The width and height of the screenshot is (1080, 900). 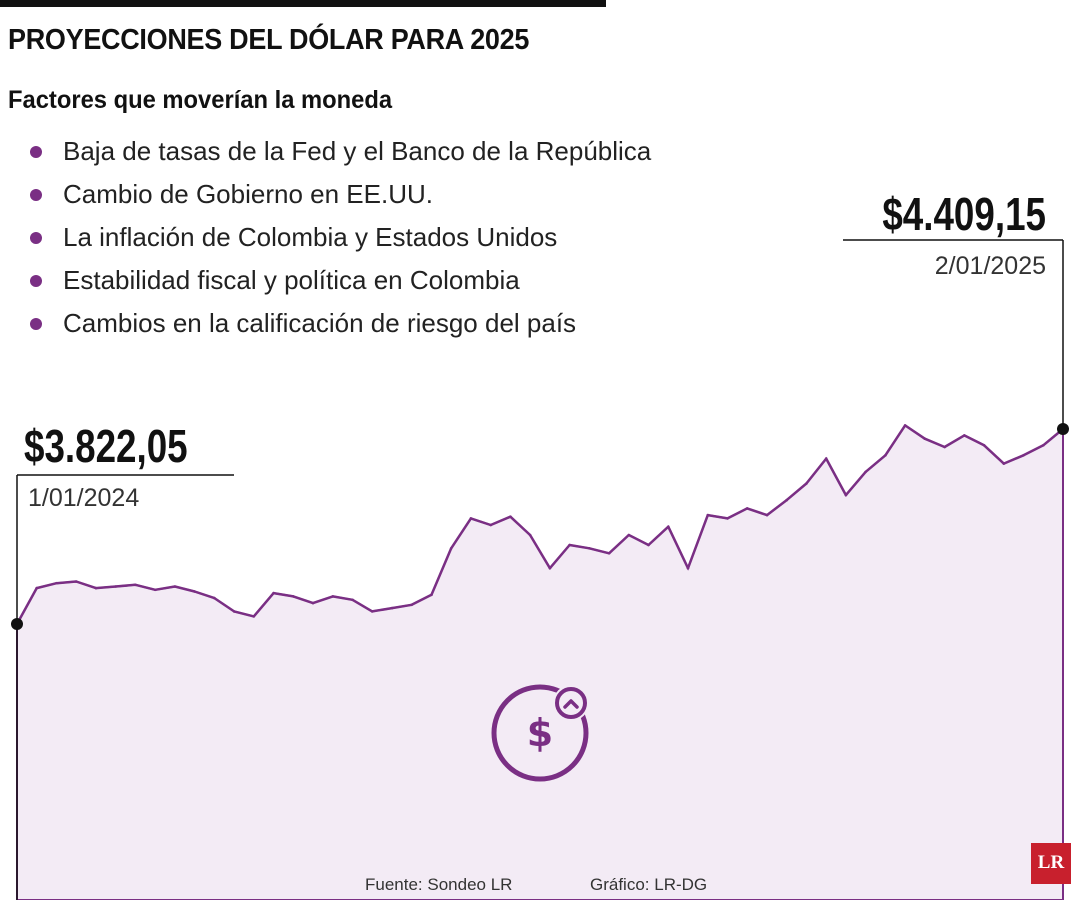 I want to click on graphic-credit: Gráfico: LR-DG, so click(x=649, y=884).